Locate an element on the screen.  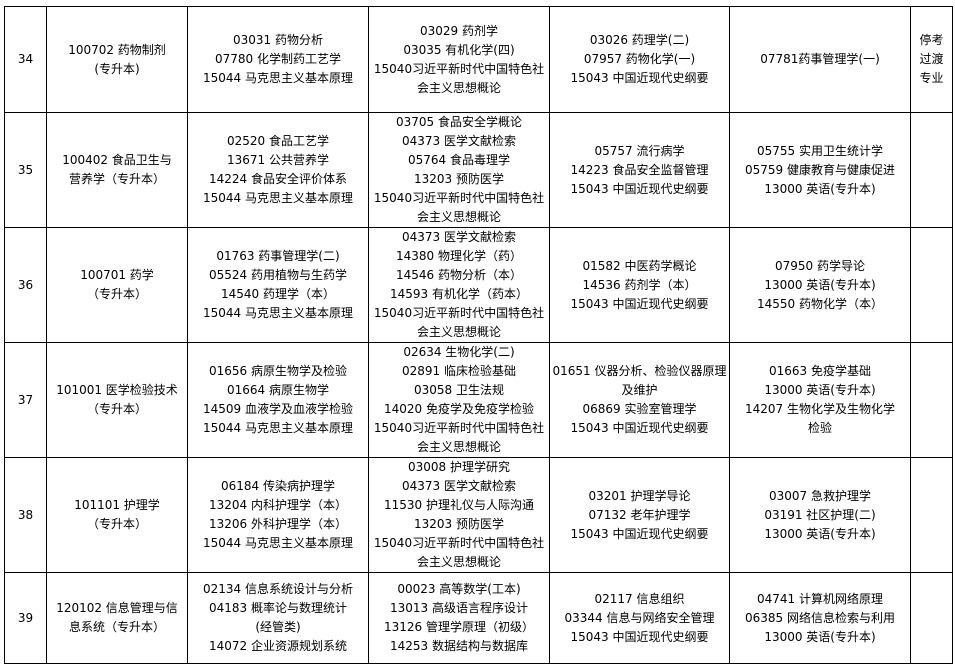
course-cell-4: 03007 急救护理学 03191 社区护理(二) 13000 英语(专升本) is located at coordinates (820, 515).